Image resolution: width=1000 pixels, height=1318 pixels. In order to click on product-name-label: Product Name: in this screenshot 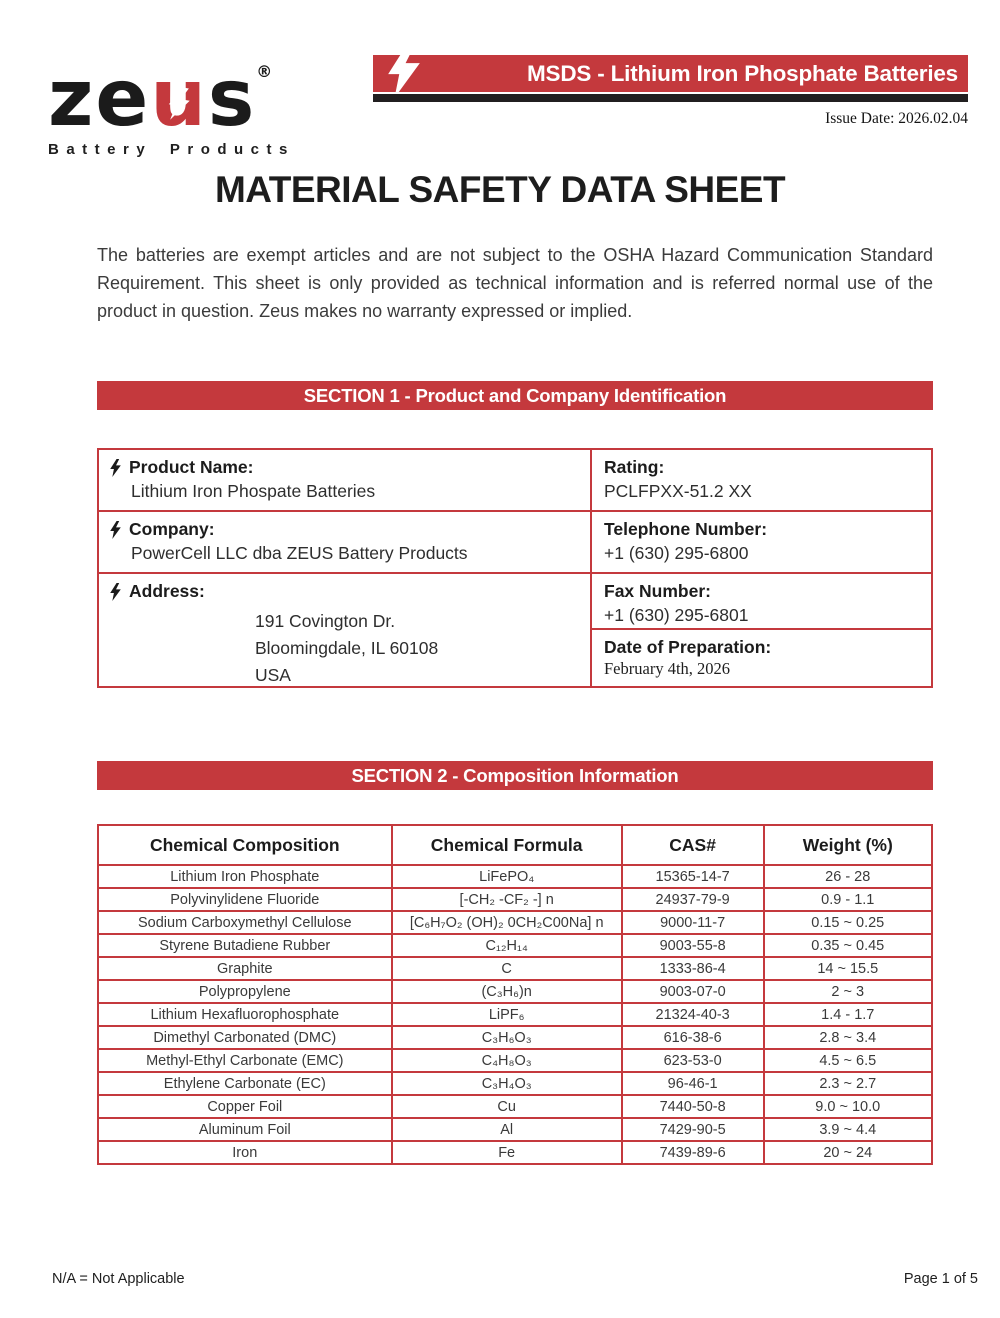, I will do `click(344, 467)`.